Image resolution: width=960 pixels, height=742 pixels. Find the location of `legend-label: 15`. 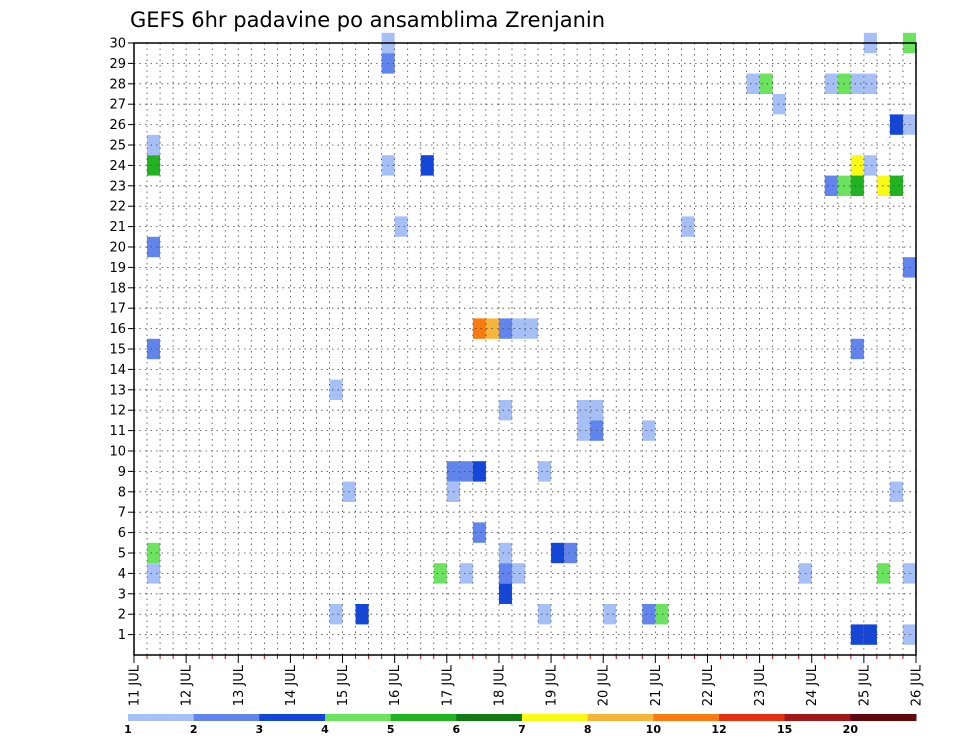

legend-label: 15 is located at coordinates (784, 729).